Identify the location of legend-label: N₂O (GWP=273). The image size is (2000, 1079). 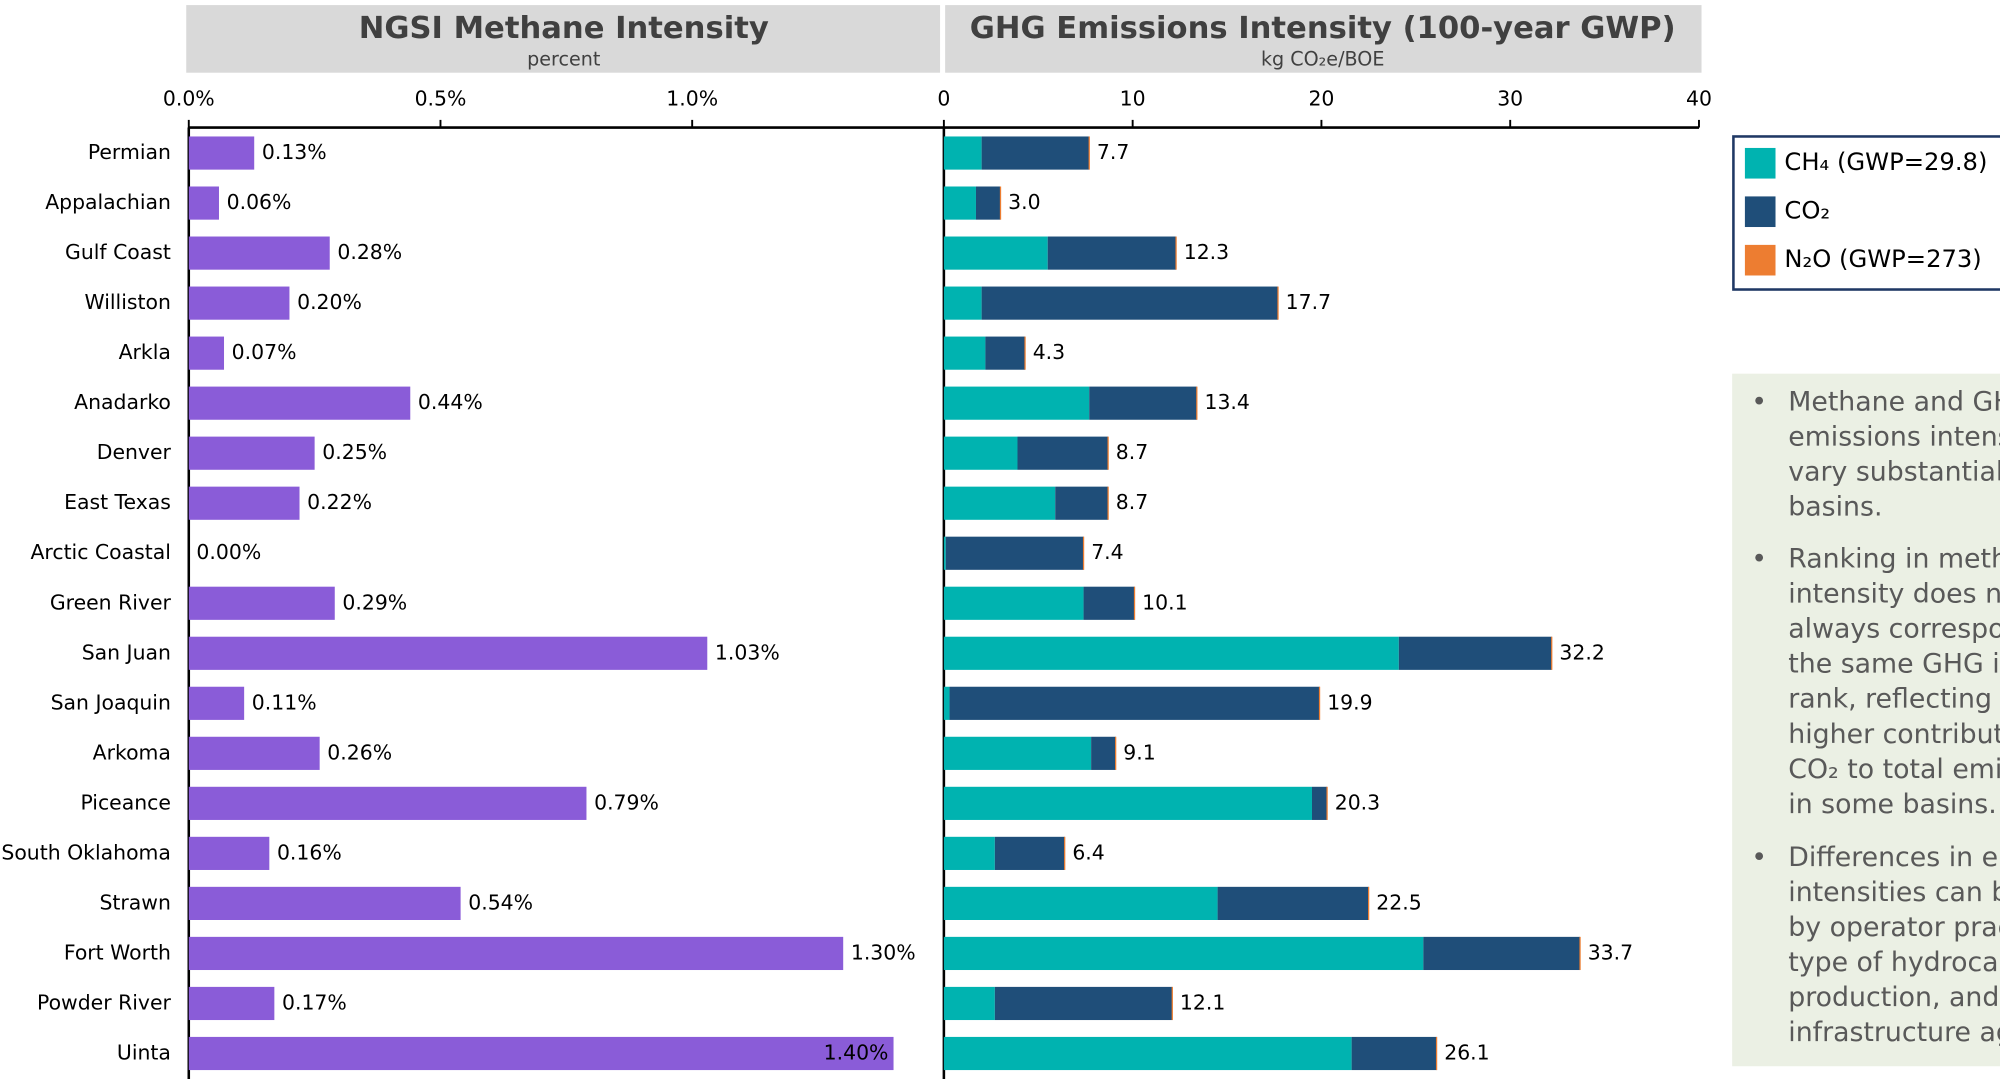
(1882, 259).